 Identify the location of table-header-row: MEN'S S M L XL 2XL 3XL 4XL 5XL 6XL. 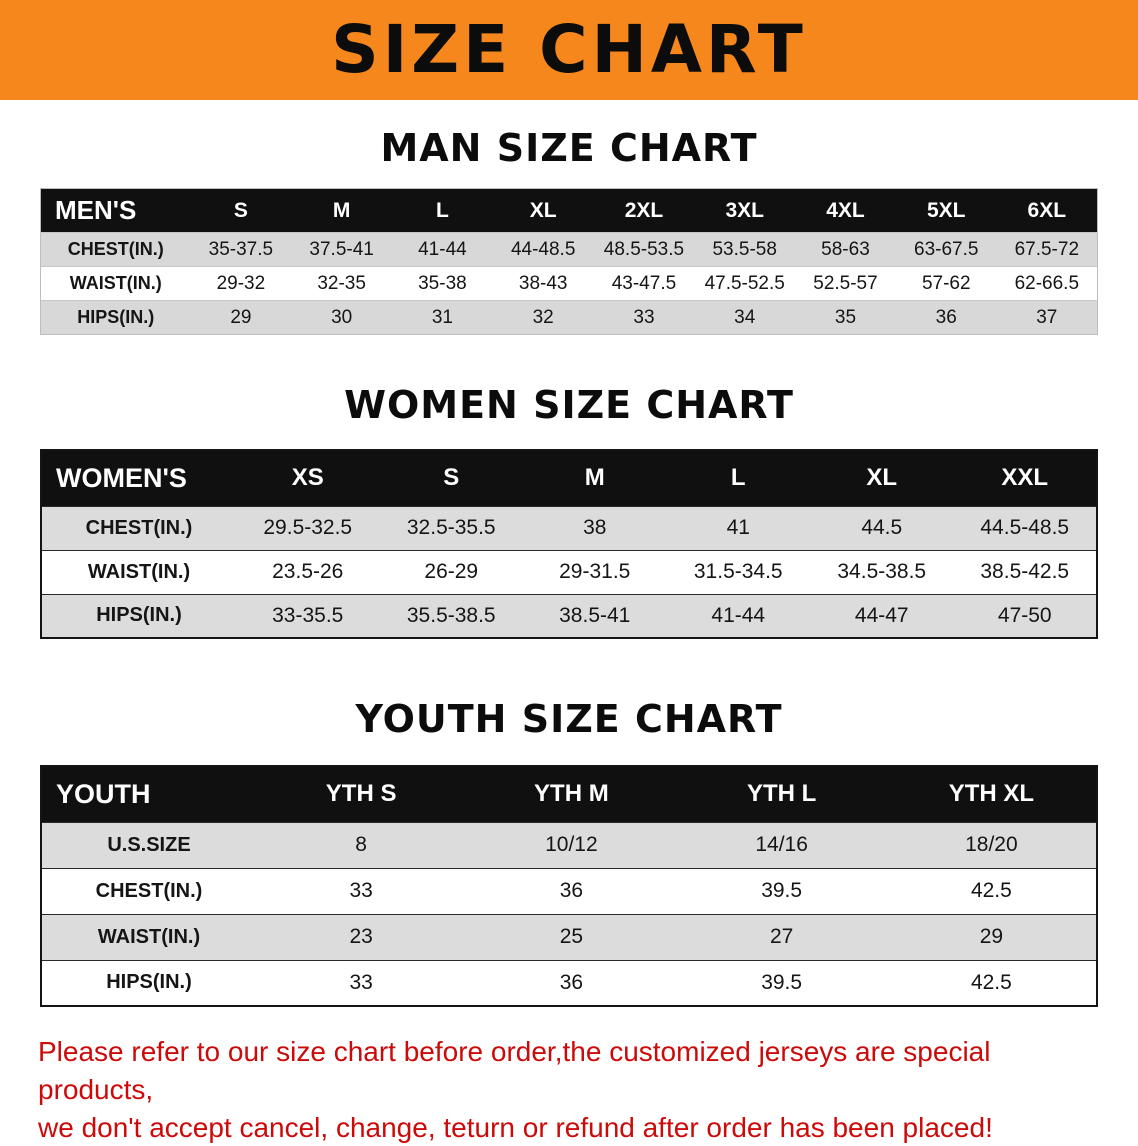
(569, 210).